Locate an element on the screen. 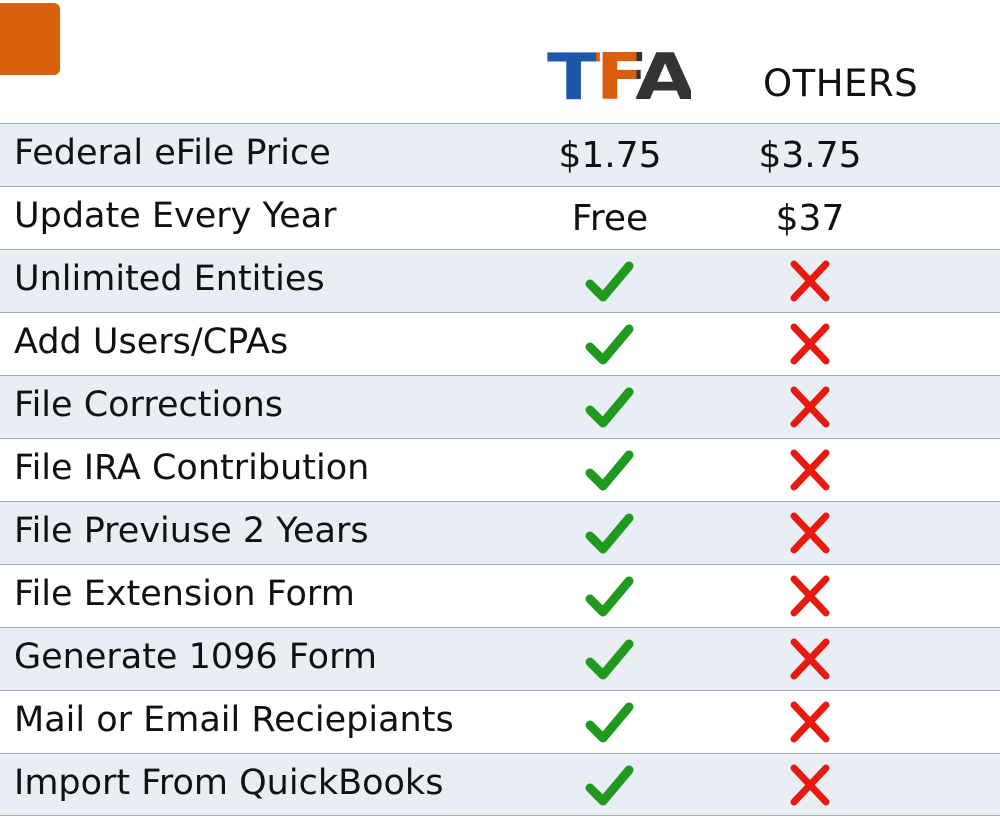 Image resolution: width=1000 pixels, height=829 pixels. feature-label: File Extension Form is located at coordinates (184, 594).